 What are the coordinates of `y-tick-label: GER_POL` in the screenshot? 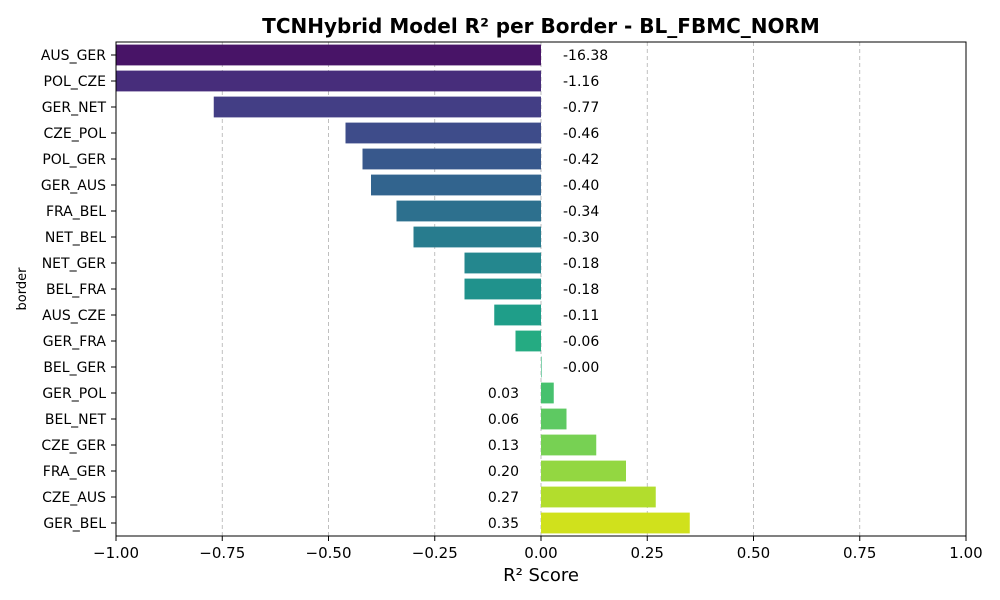 It's located at (74, 394).